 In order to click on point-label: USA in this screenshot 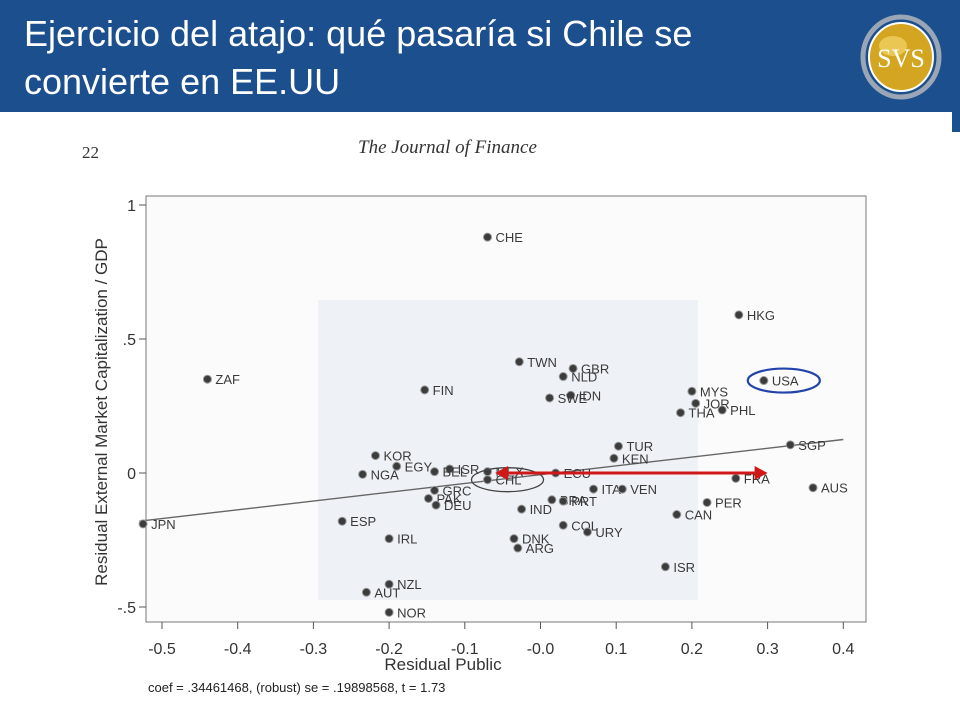, I will do `click(785, 381)`.